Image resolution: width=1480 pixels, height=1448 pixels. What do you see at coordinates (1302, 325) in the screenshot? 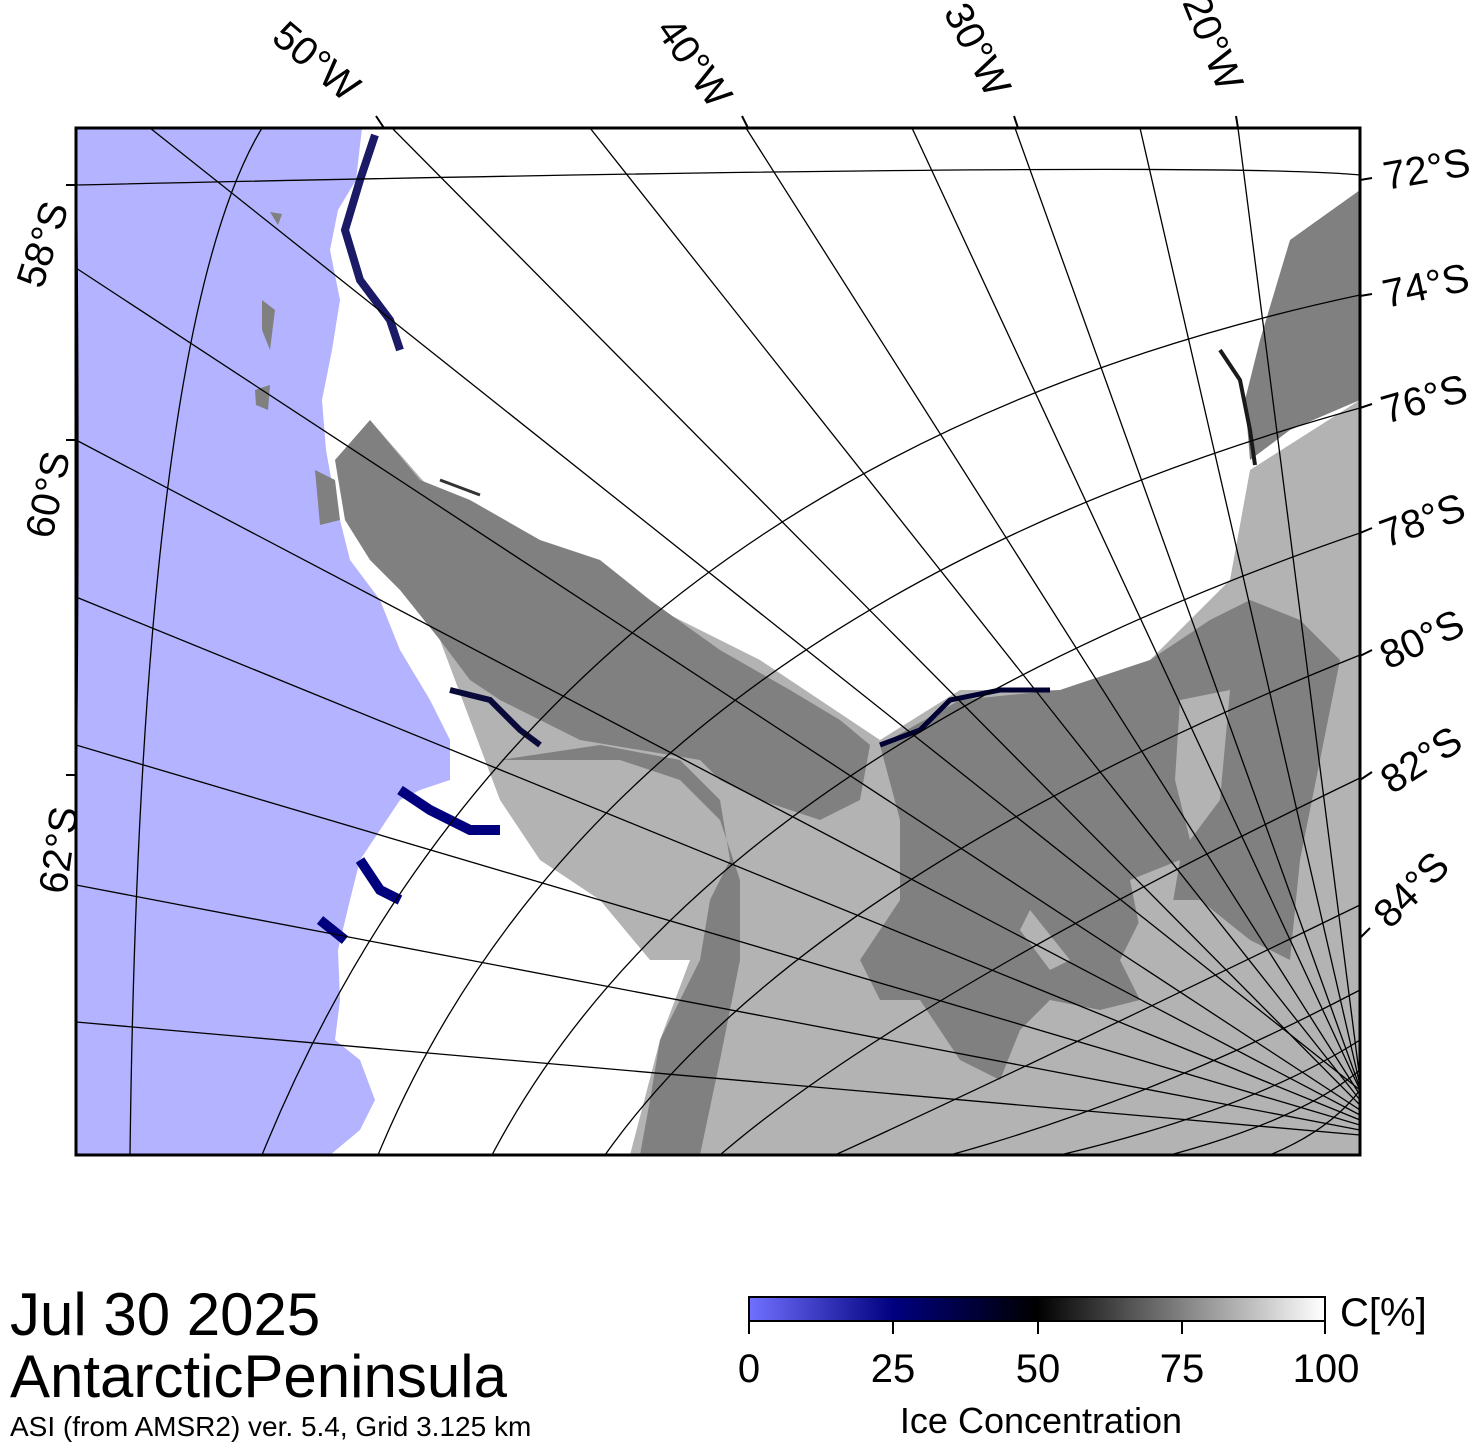
I see `land-east-coast` at bounding box center [1302, 325].